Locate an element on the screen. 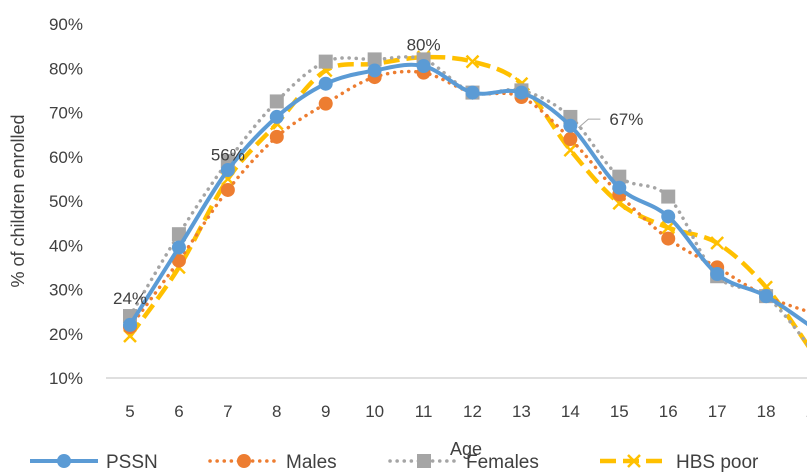  x-tick-label: 15 is located at coordinates (619, 411).